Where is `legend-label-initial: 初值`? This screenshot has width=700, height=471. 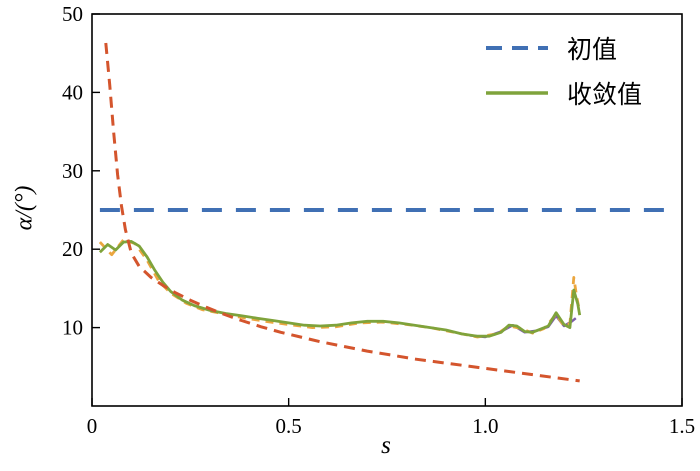 legend-label-initial: 初值 is located at coordinates (591, 50).